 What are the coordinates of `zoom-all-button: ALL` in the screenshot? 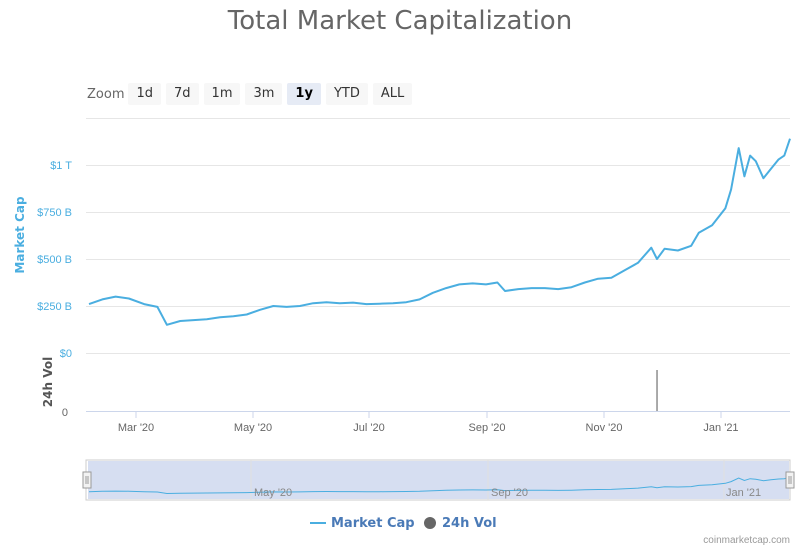 It's located at (392, 94).